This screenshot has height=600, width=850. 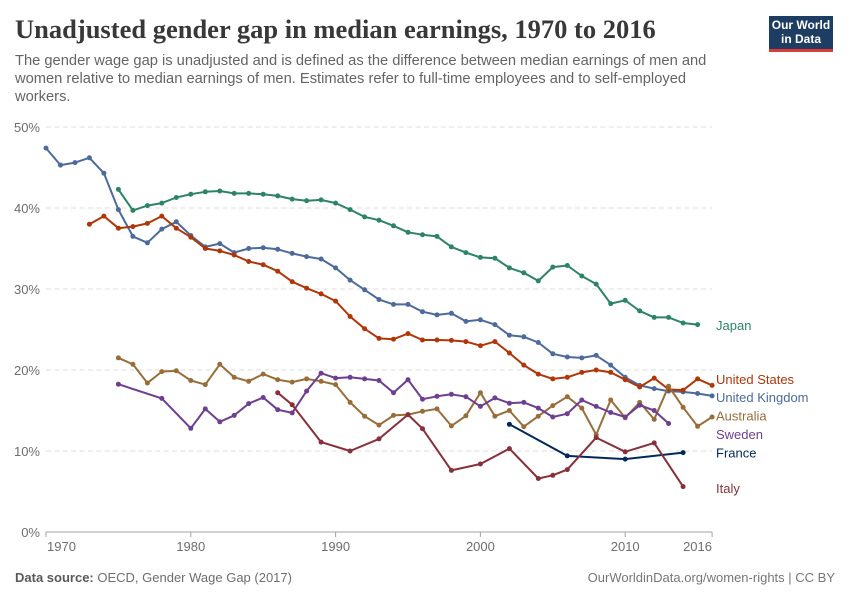 What do you see at coordinates (736, 453) in the screenshot?
I see `svg-text: France` at bounding box center [736, 453].